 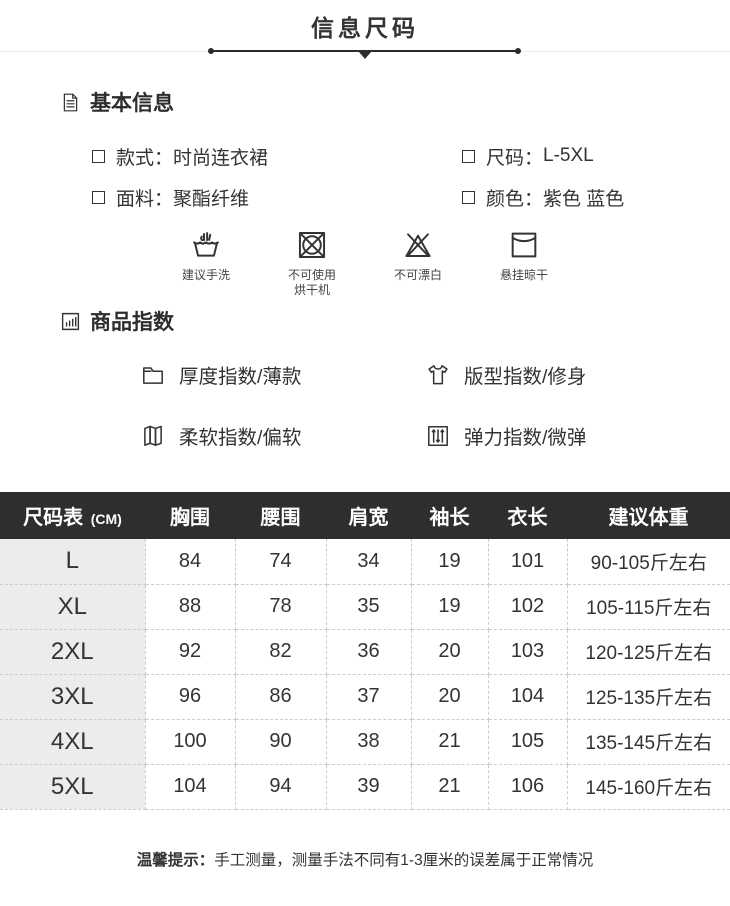 What do you see at coordinates (505, 199) in the screenshot?
I see `info-label: 颜色` at bounding box center [505, 199].